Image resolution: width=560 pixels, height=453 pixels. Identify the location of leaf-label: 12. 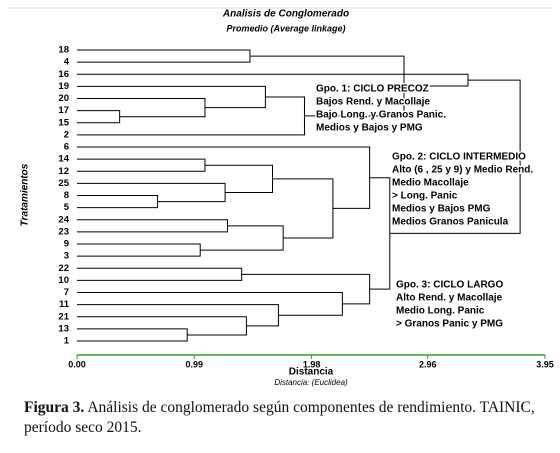
(63, 171).